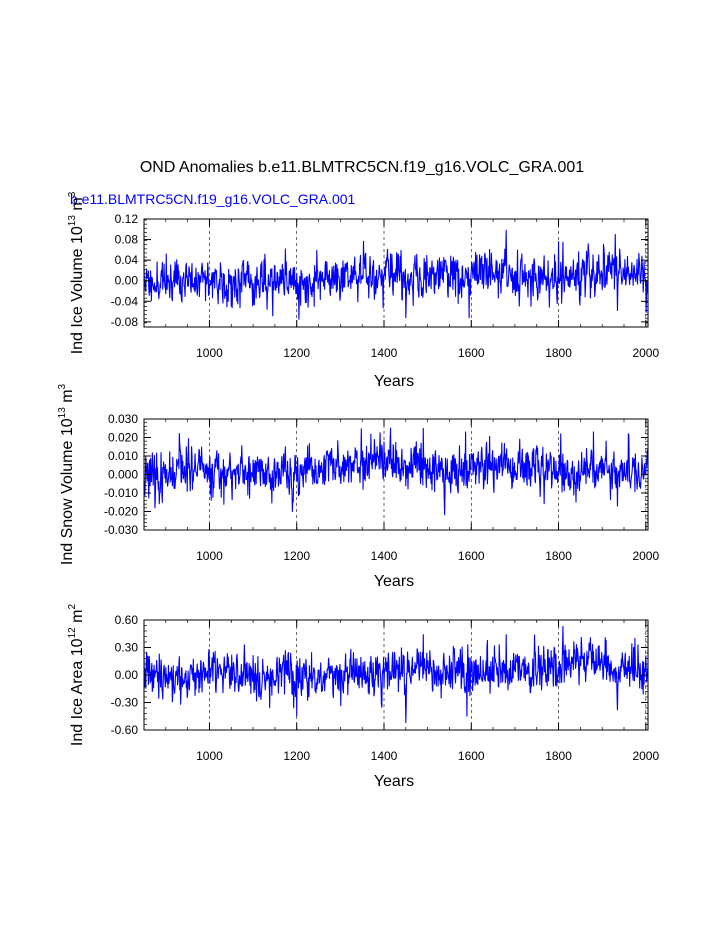 The height and width of the screenshot is (935, 723). I want to click on y-tick-label: 0.000, so click(123, 475).